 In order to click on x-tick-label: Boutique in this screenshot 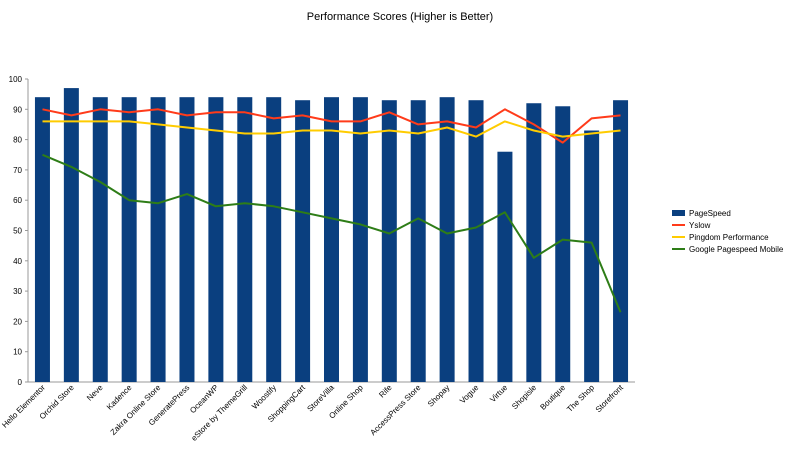, I will do `click(552, 397)`.